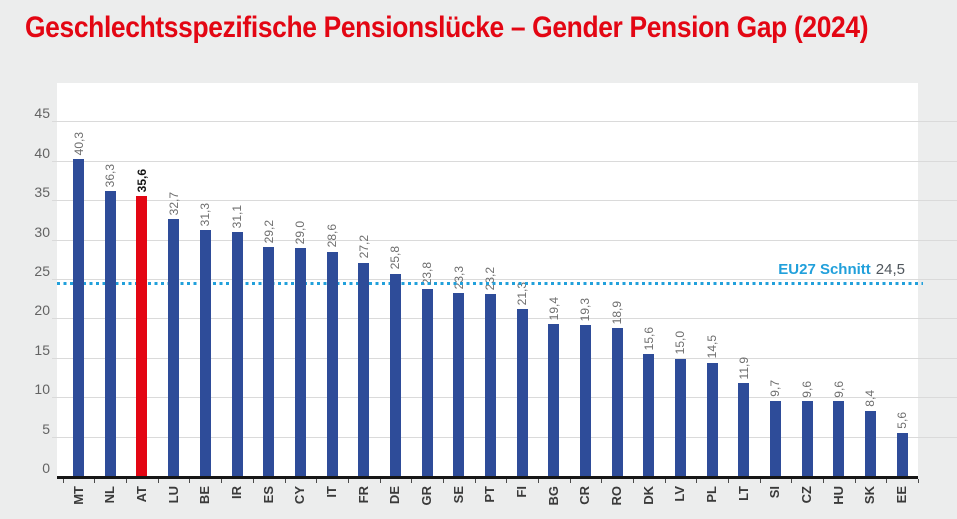 This screenshot has height=519, width=957. Describe the element at coordinates (824, 269) in the screenshot. I see `eu27-average-label-text: EU27 Schnitt` at that location.